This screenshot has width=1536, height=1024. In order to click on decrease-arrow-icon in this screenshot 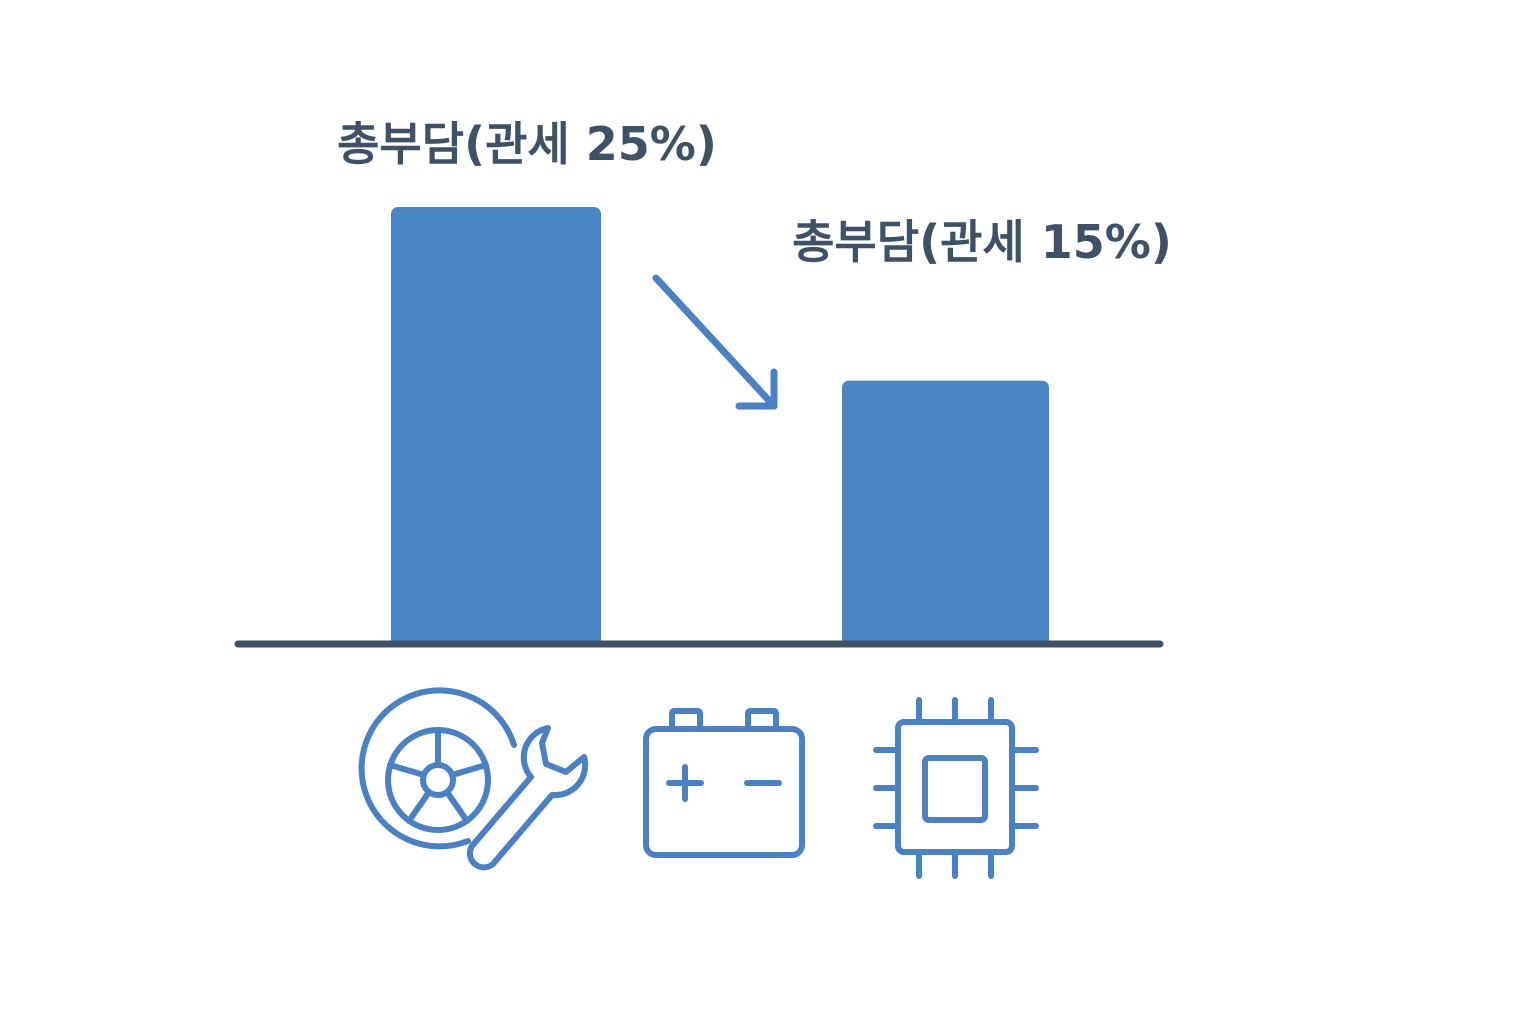, I will do `click(715, 342)`.